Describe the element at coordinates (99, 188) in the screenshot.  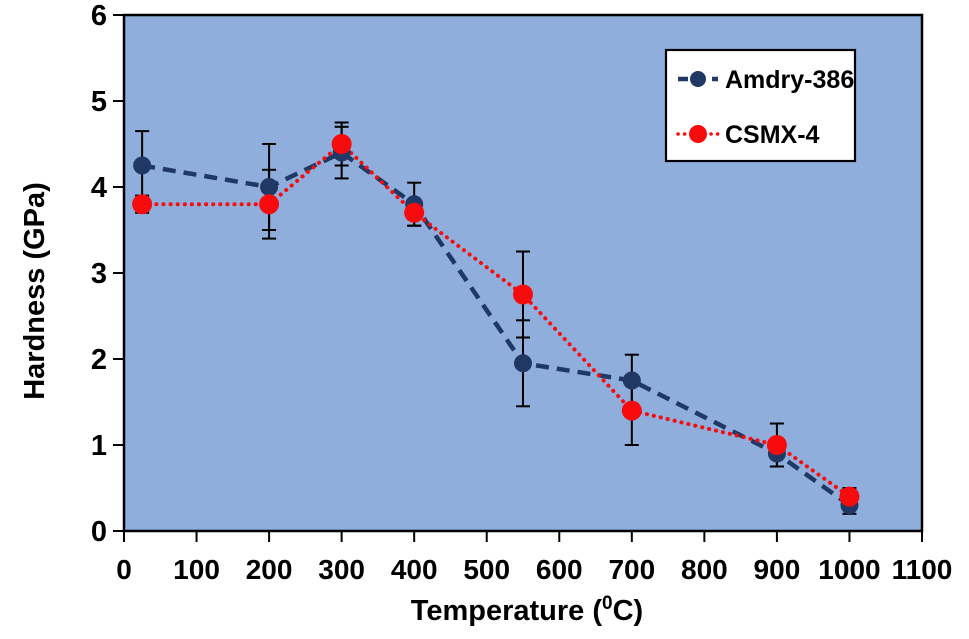
I see `y-axis-tick-label: 4` at that location.